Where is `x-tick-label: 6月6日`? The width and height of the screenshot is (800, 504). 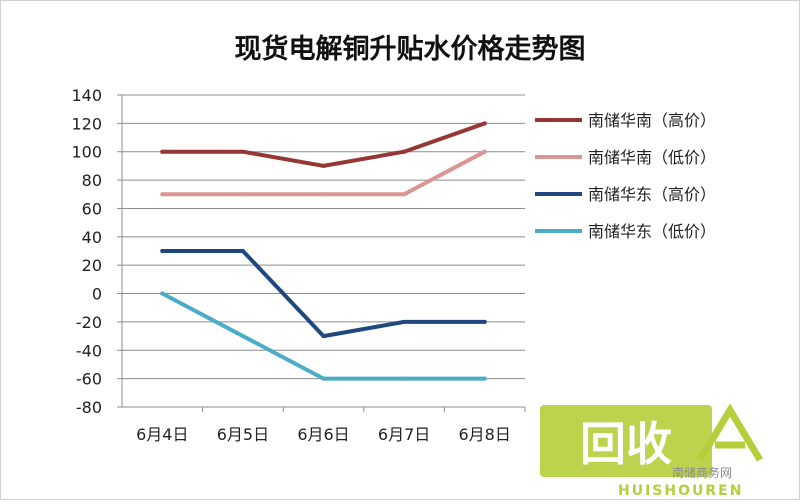
x-tick-label: 6月6日 is located at coordinates (323, 434).